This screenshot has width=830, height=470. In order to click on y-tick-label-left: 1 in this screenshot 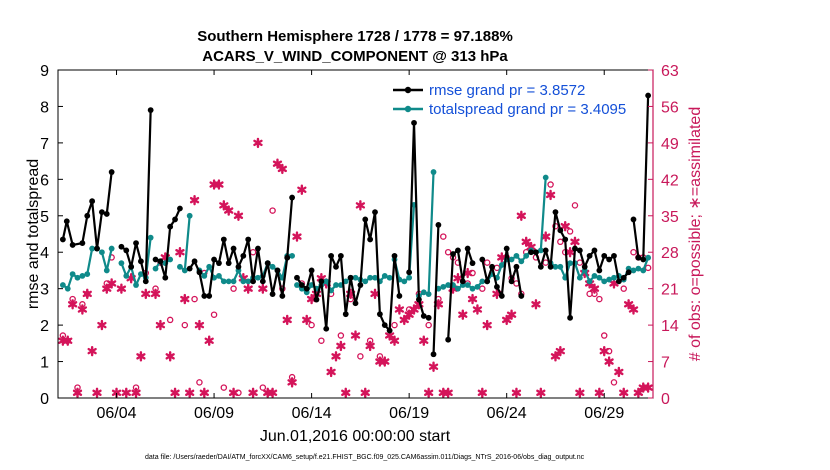, I will do `click(44, 363)`.